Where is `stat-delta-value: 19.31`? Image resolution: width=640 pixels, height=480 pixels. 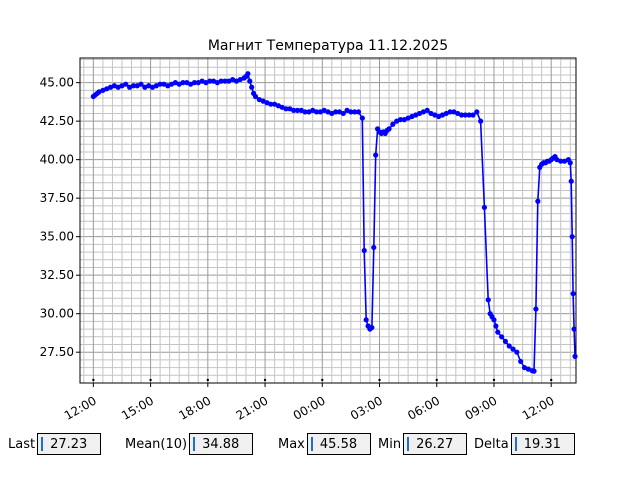
stat-delta-value: 19.31 is located at coordinates (542, 444).